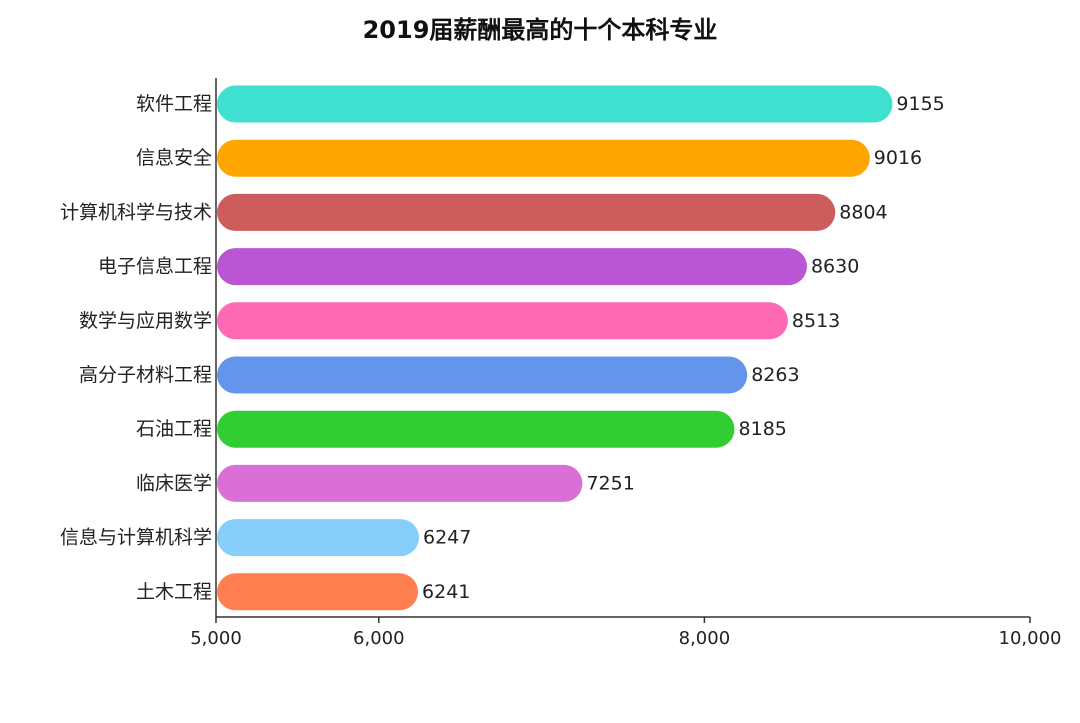 The height and width of the screenshot is (723, 1080). Describe the element at coordinates (155, 267) in the screenshot. I see `category-label-3: 电子信息工程` at that location.